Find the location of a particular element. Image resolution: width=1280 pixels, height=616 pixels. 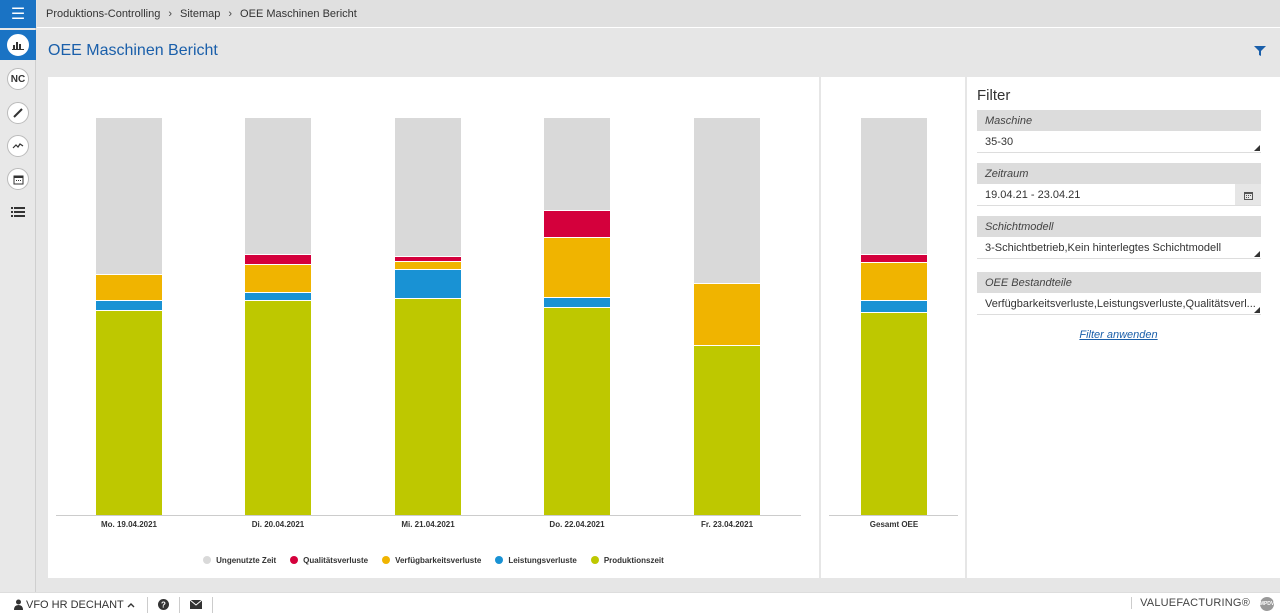

trend-line-icon is located at coordinates (18, 146).